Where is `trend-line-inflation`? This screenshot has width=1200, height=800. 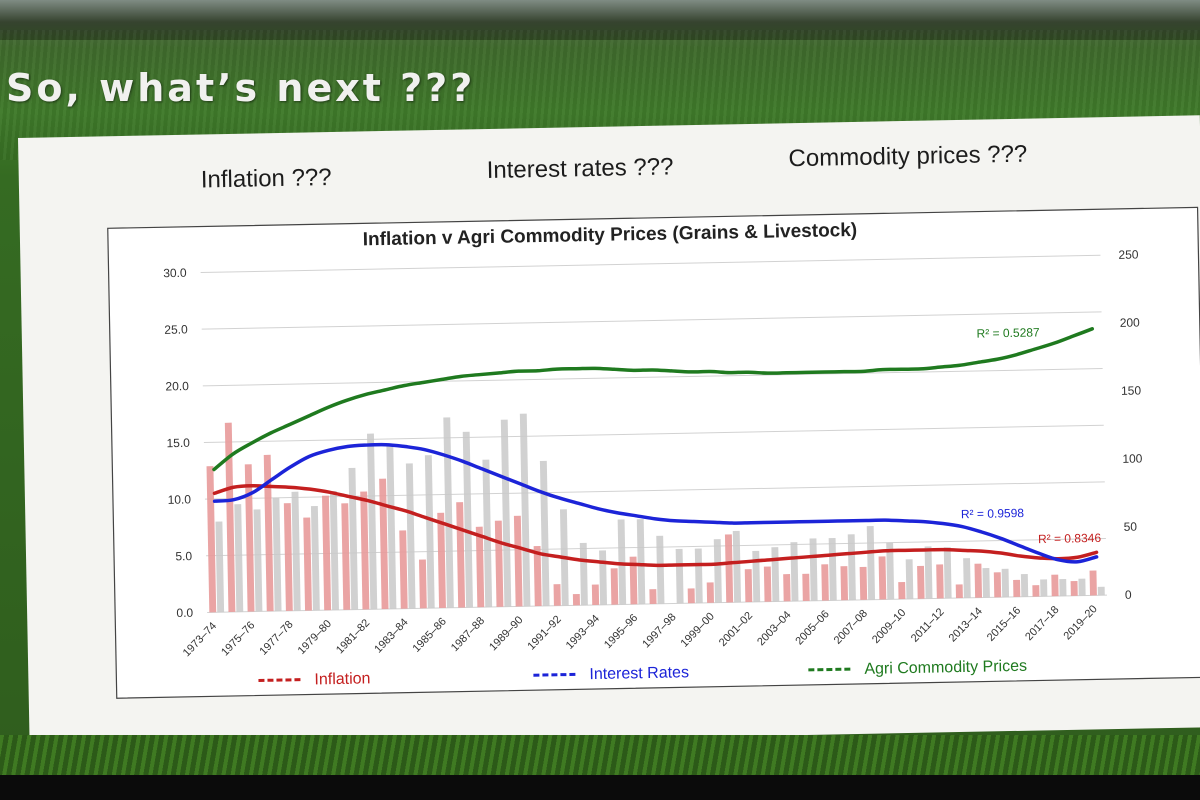 trend-line-inflation is located at coordinates (655, 525).